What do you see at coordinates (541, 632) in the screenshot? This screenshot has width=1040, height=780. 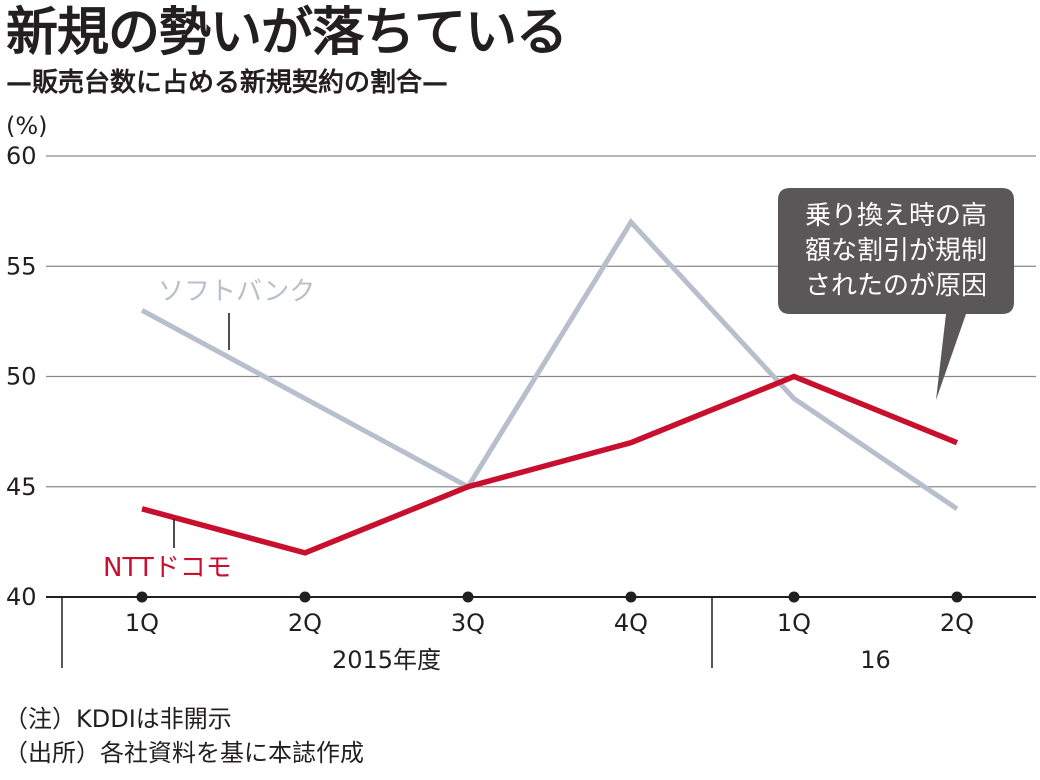 I see `x-axis: 1Q 2Q 3Q 4Q 1Q 2Q 2015年度 16` at bounding box center [541, 632].